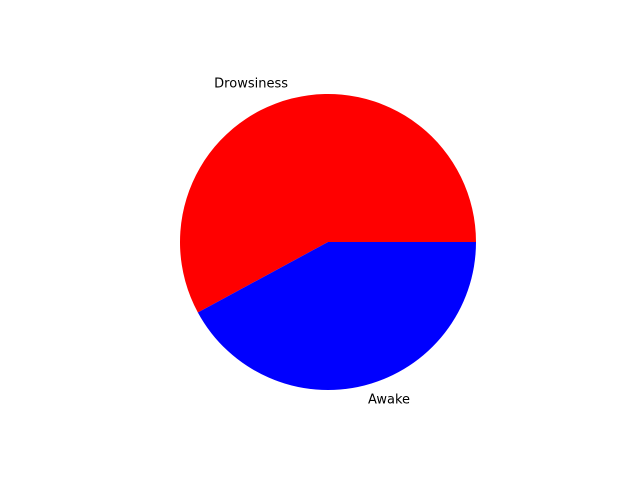 The height and width of the screenshot is (480, 640). Describe the element at coordinates (336, 316) in the screenshot. I see `pie-slice-awake` at that location.